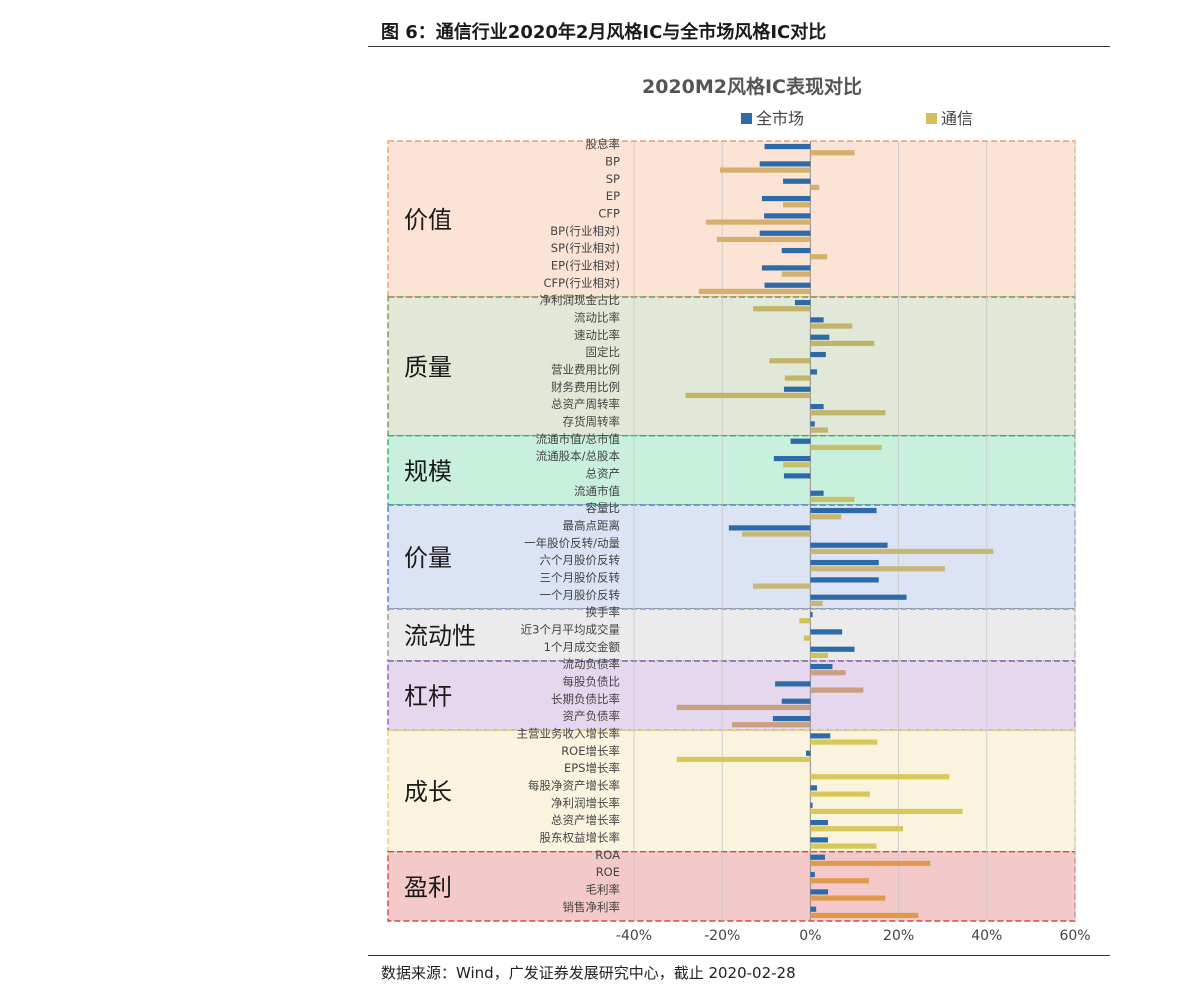 Image resolution: width=1191 pixels, height=1002 pixels. Describe the element at coordinates (428, 697) in the screenshot. I see `group-label-6: 杠杆` at that location.